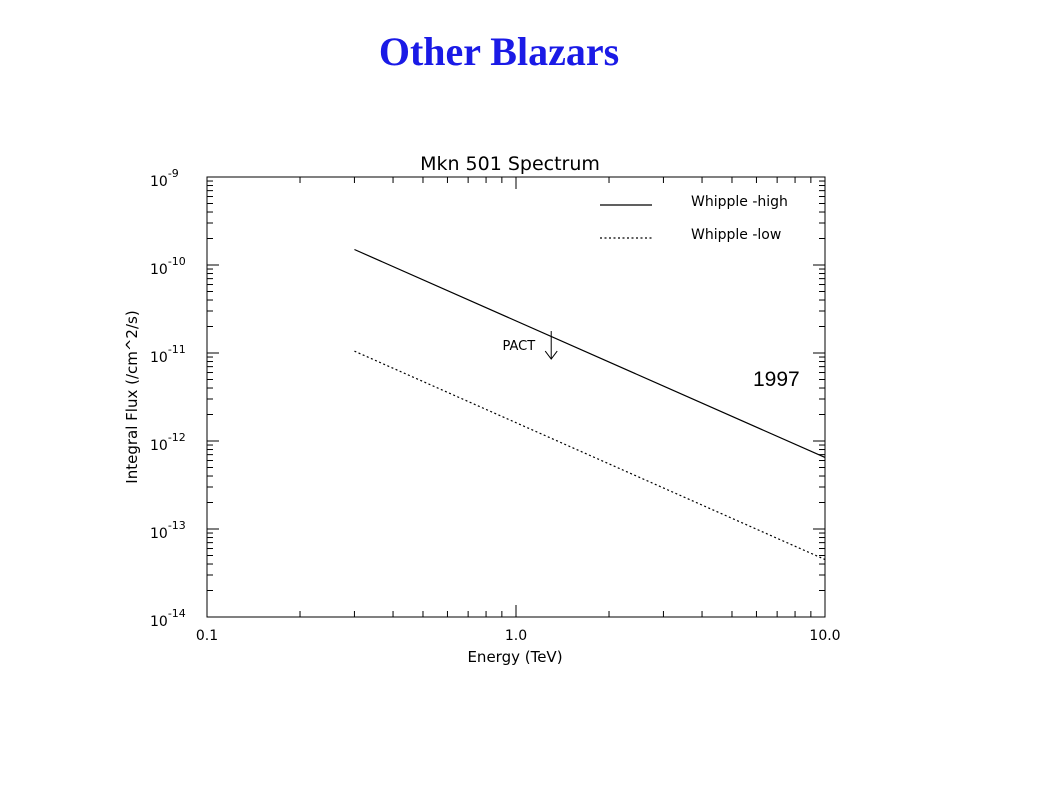 The height and width of the screenshot is (794, 1058). What do you see at coordinates (551, 355) in the screenshot?
I see `upper-limit-arrowhead` at bounding box center [551, 355].